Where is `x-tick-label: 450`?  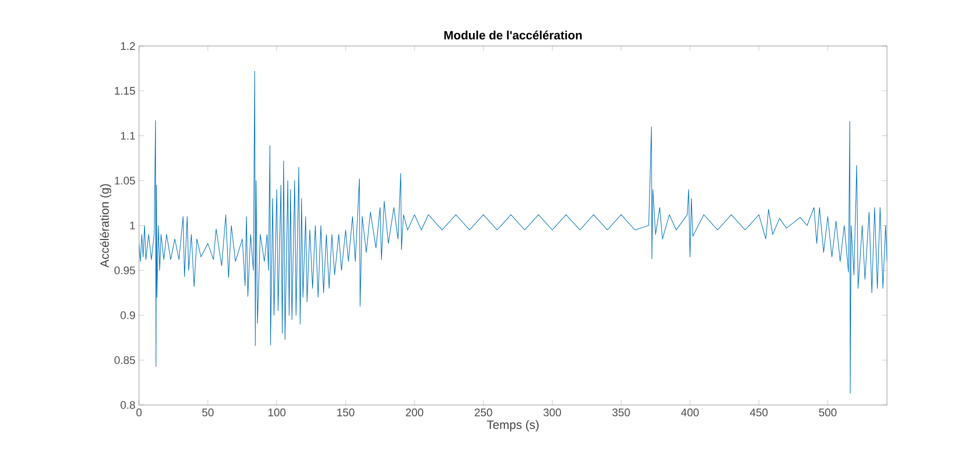
x-tick-label: 450 is located at coordinates (759, 412).